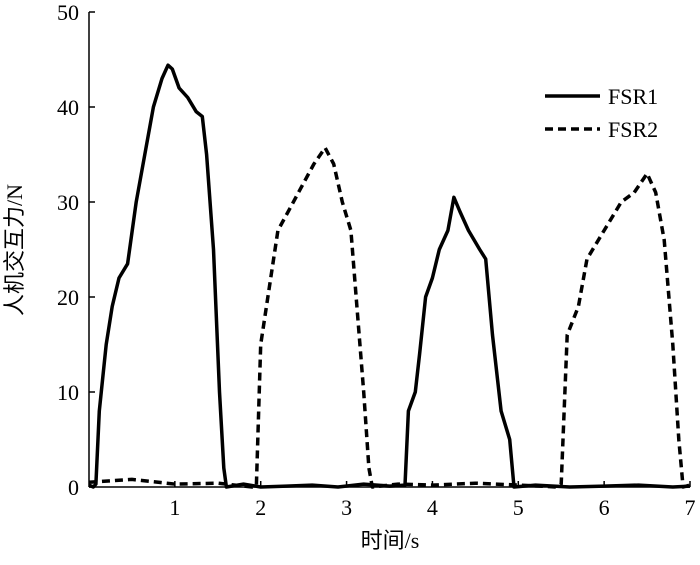 This screenshot has width=700, height=565. What do you see at coordinates (68, 392) in the screenshot?
I see `y-tick-label: 10` at bounding box center [68, 392].